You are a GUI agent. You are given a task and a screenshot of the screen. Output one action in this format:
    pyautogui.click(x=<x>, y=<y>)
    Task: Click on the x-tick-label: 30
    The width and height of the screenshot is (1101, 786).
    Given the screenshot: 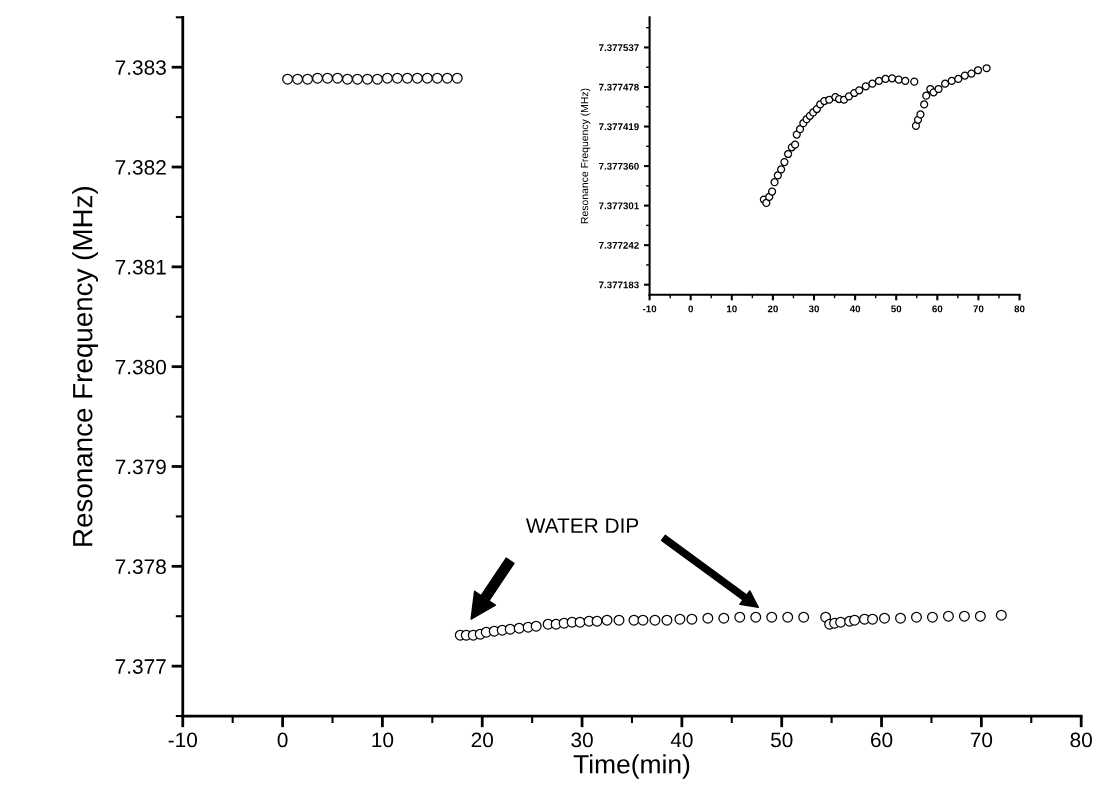 What is the action you would take?
    pyautogui.click(x=582, y=740)
    